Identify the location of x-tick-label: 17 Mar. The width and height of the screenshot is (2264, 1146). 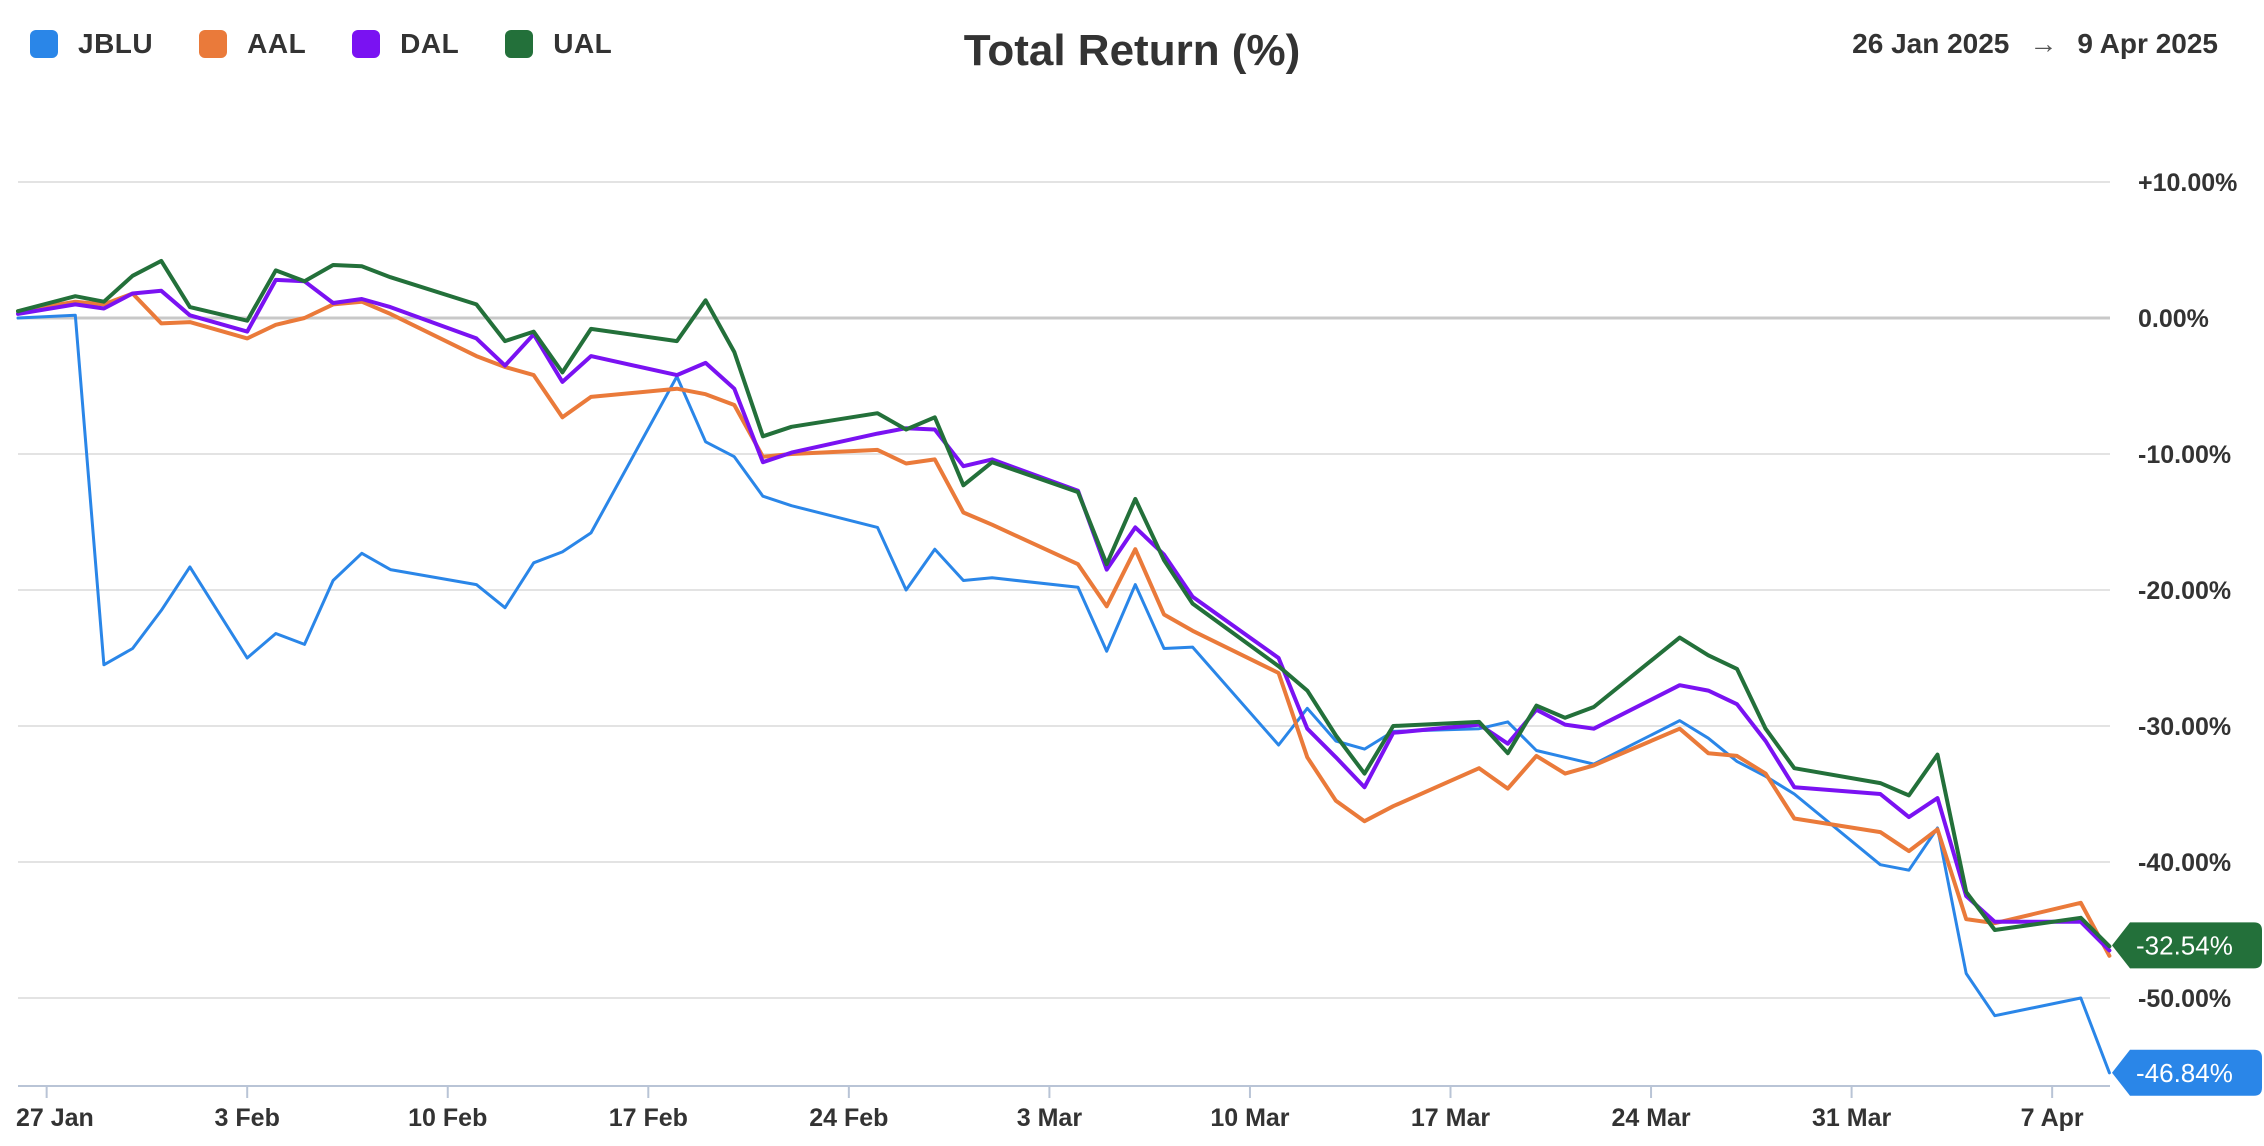
(1450, 1118).